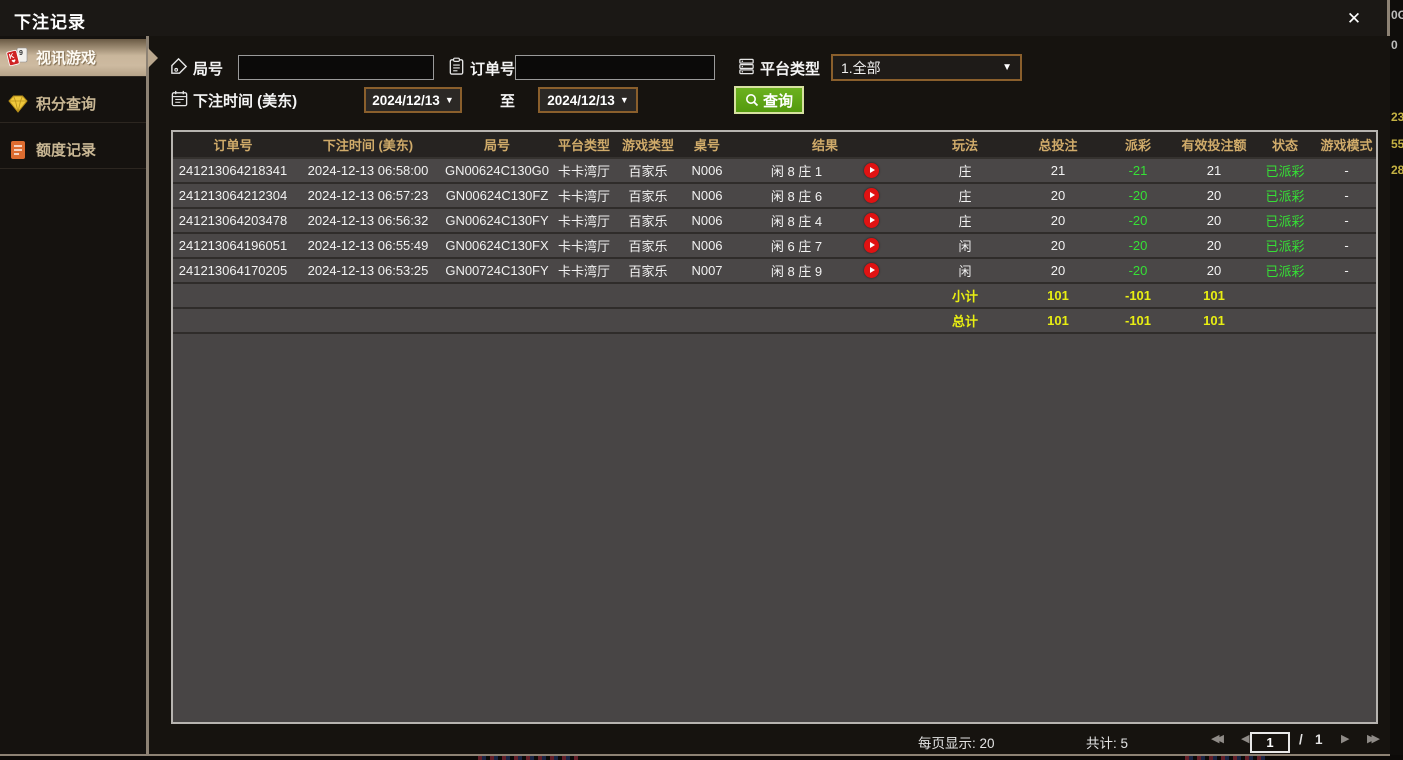 This screenshot has width=1403, height=760. I want to click on search-button: 查询, so click(769, 100).